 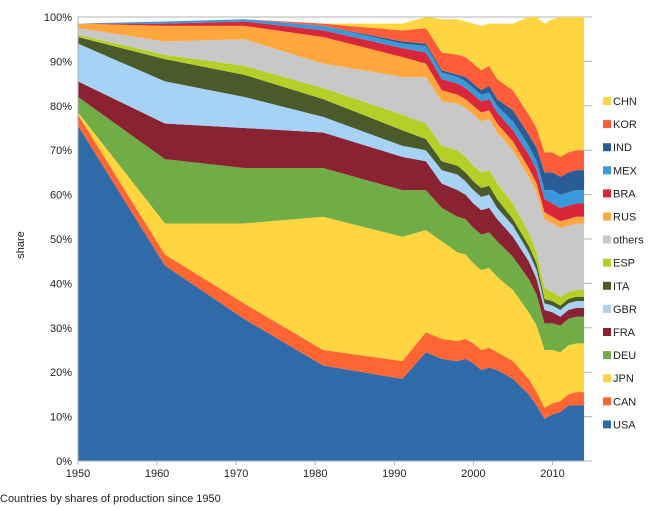 I want to click on legend-swatch-rus, so click(x=607, y=216).